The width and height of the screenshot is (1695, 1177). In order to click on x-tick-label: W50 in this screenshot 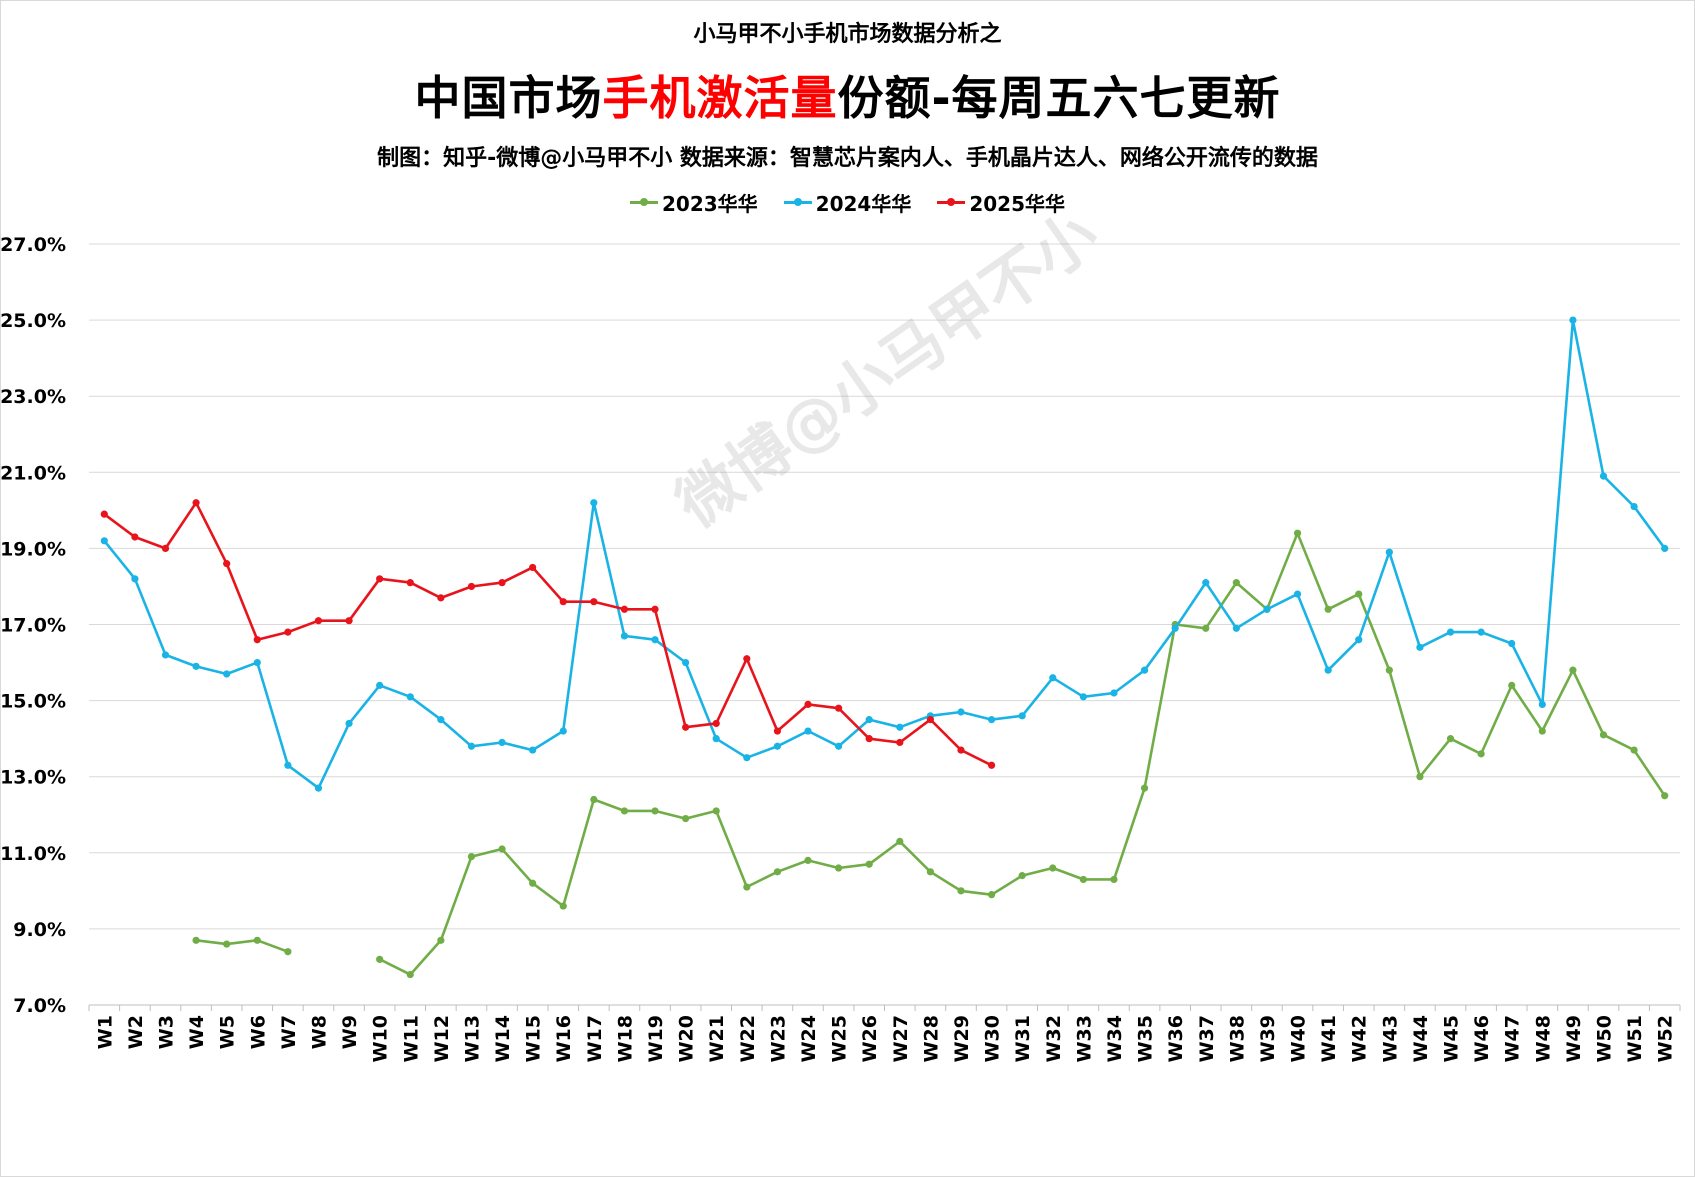, I will do `click(1605, 1038)`.